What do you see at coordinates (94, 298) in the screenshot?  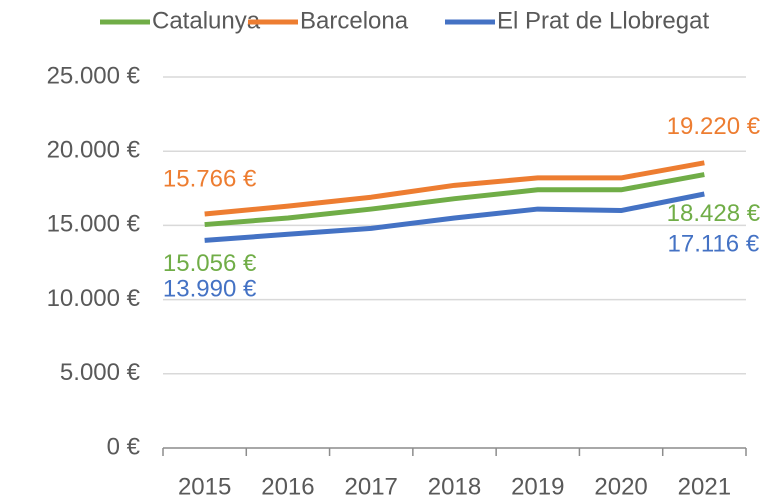 I see `y-tick-label: 10.000 €` at bounding box center [94, 298].